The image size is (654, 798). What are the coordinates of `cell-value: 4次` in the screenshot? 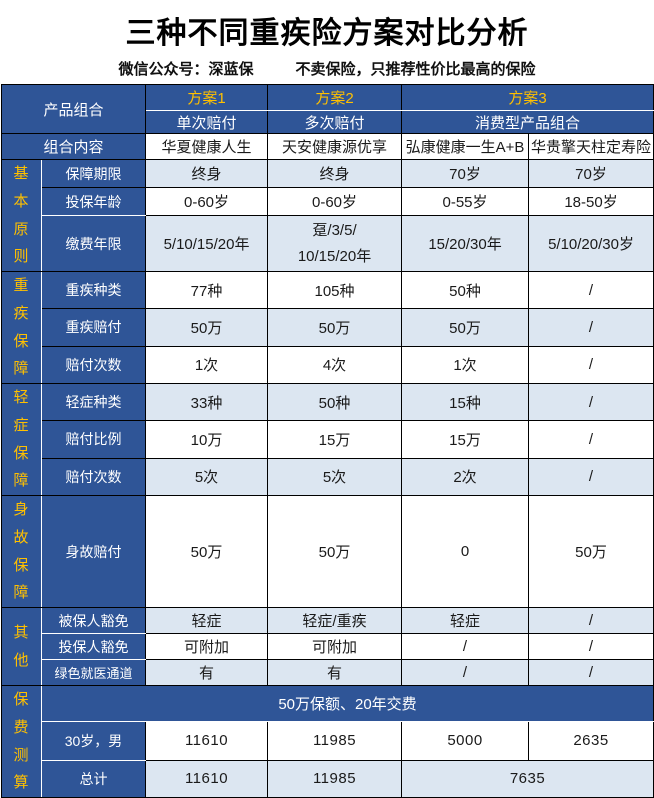 It's located at (335, 365).